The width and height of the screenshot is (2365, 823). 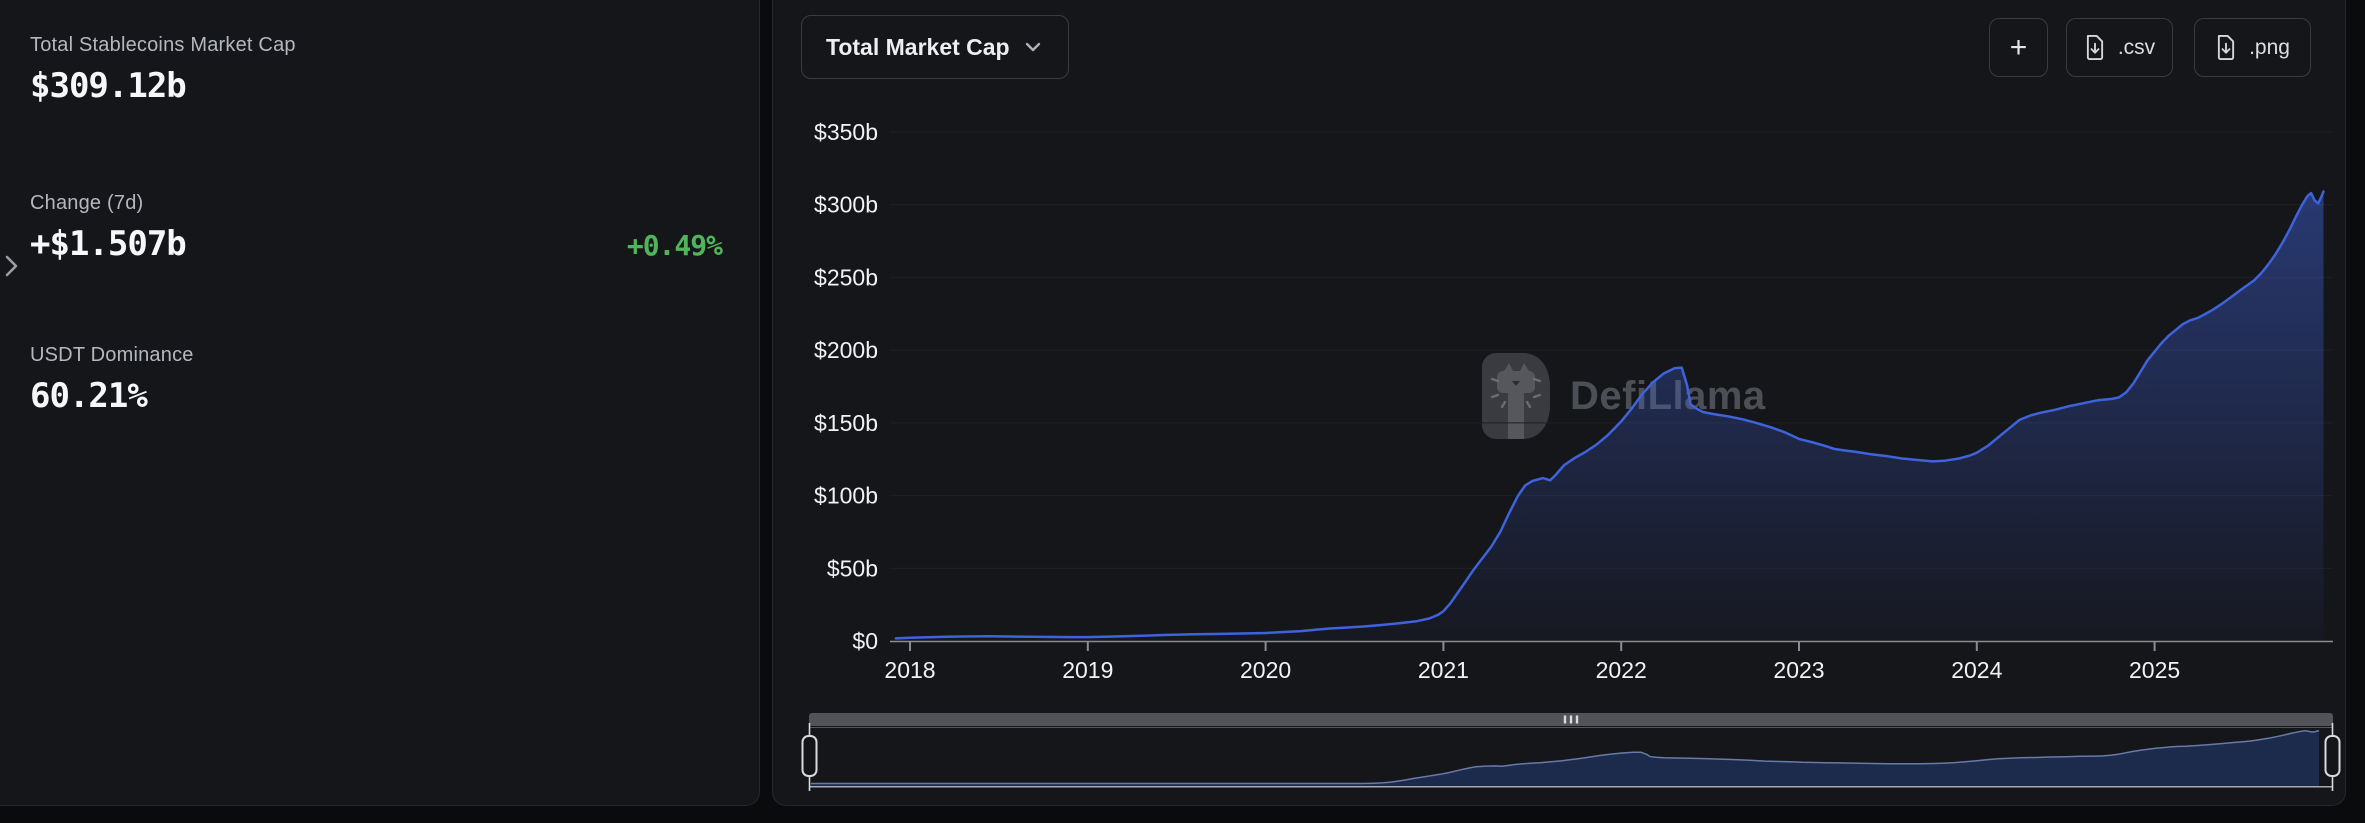 I want to click on x-axis-labels: 2018 2019 2020 2021 2022 2023 2024 2025, so click(x=1532, y=670).